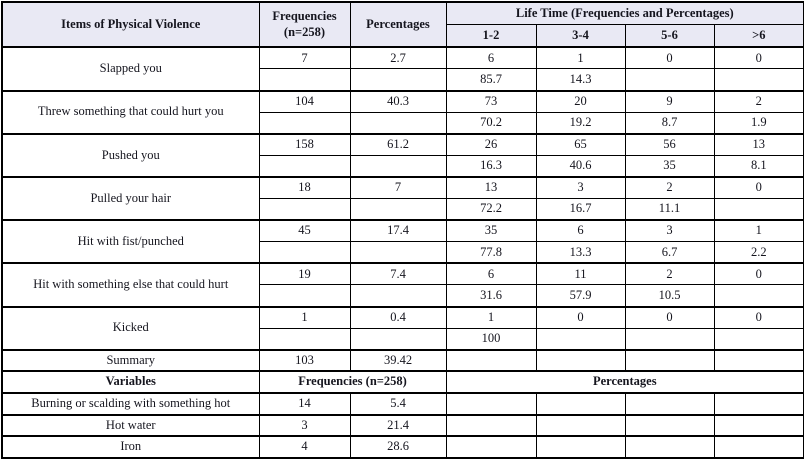 This screenshot has height=460, width=804. Describe the element at coordinates (304, 231) in the screenshot. I see `item-frequency: 45` at that location.